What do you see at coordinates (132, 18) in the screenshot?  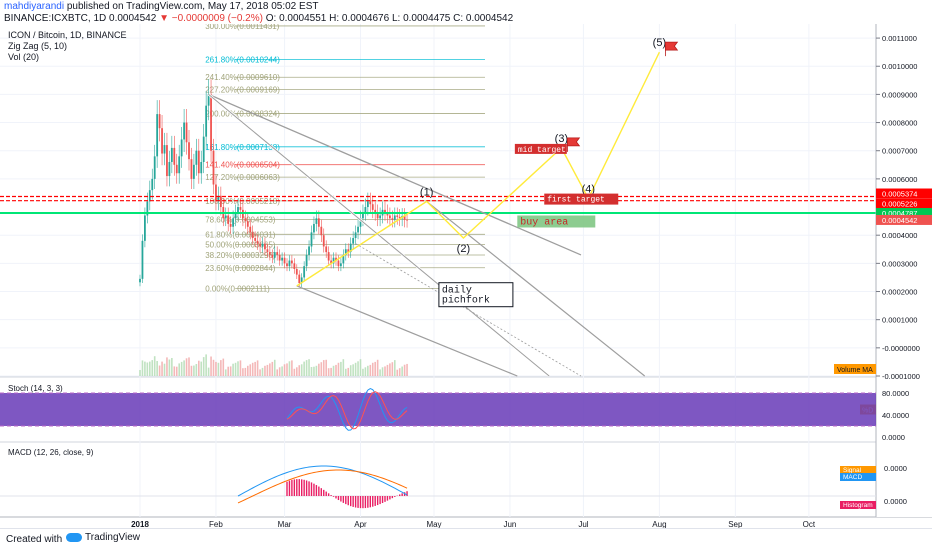 I see `last-price: 0.0004542` at bounding box center [132, 18].